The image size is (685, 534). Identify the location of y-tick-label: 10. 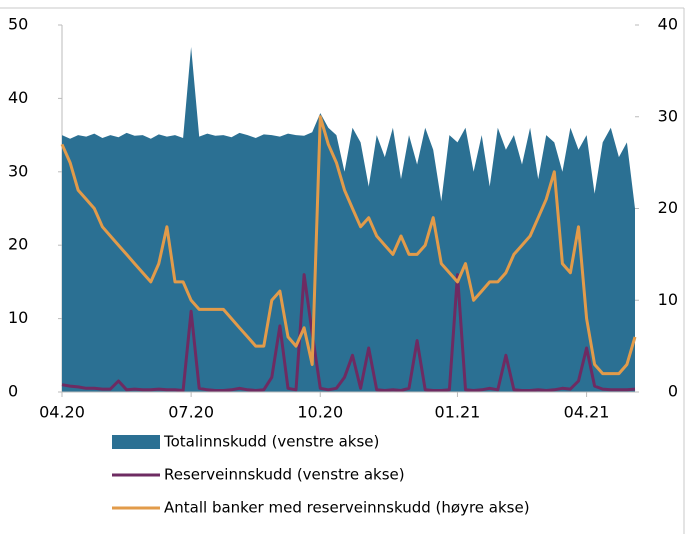
(18, 317).